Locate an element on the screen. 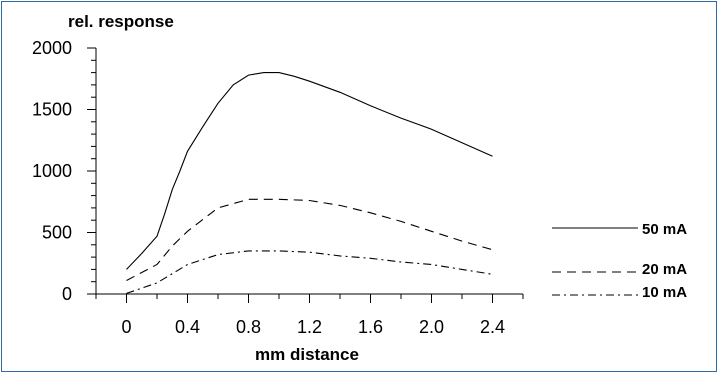  x-axis-title: mm distance is located at coordinates (307, 354).